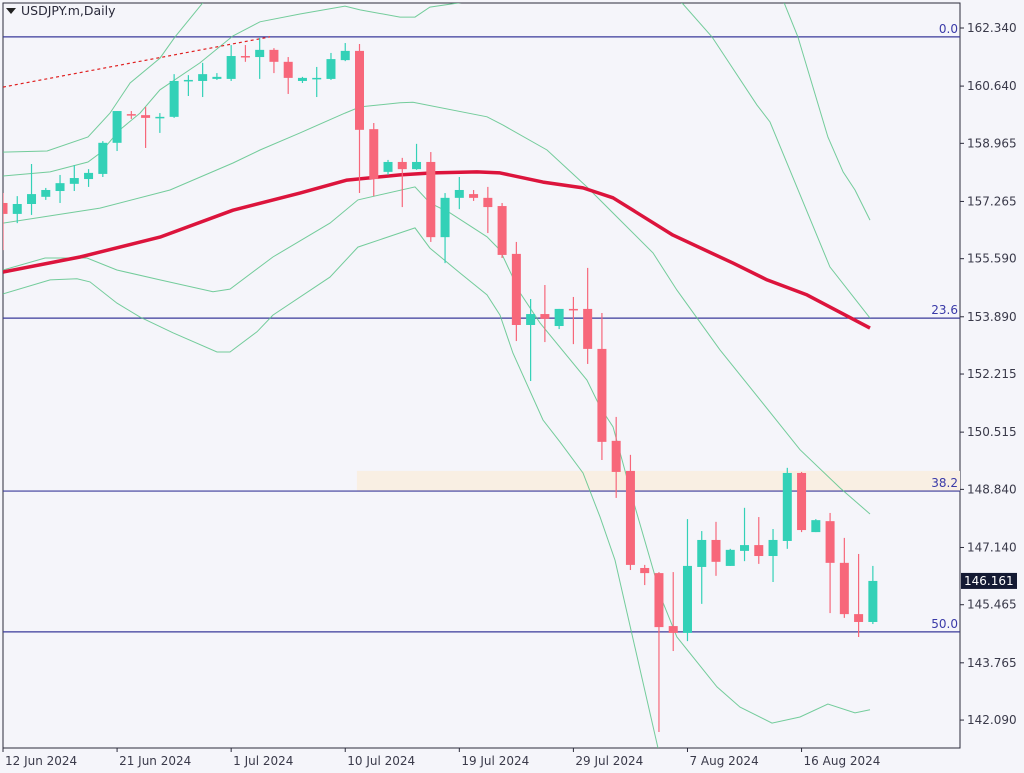 This screenshot has width=1024, height=773. I want to click on date-axis-label: 12 Jun 2024, so click(41, 761).